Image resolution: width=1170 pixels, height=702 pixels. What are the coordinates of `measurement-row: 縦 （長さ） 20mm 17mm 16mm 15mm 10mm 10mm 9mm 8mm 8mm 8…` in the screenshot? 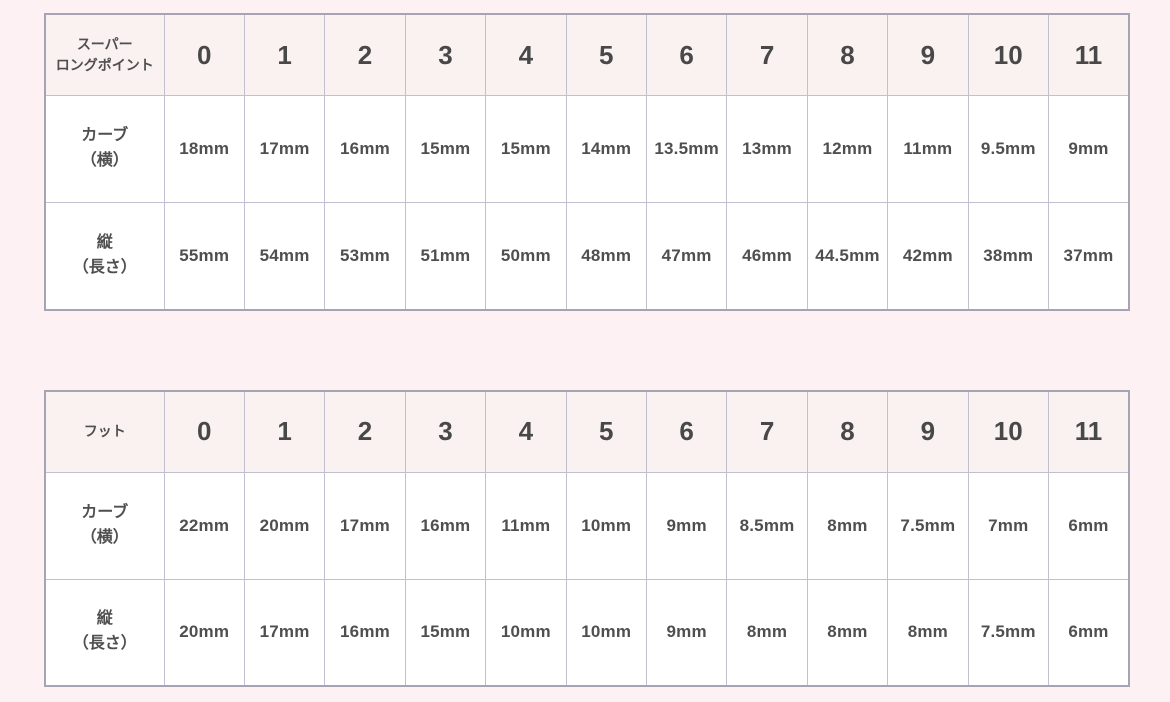 It's located at (587, 632).